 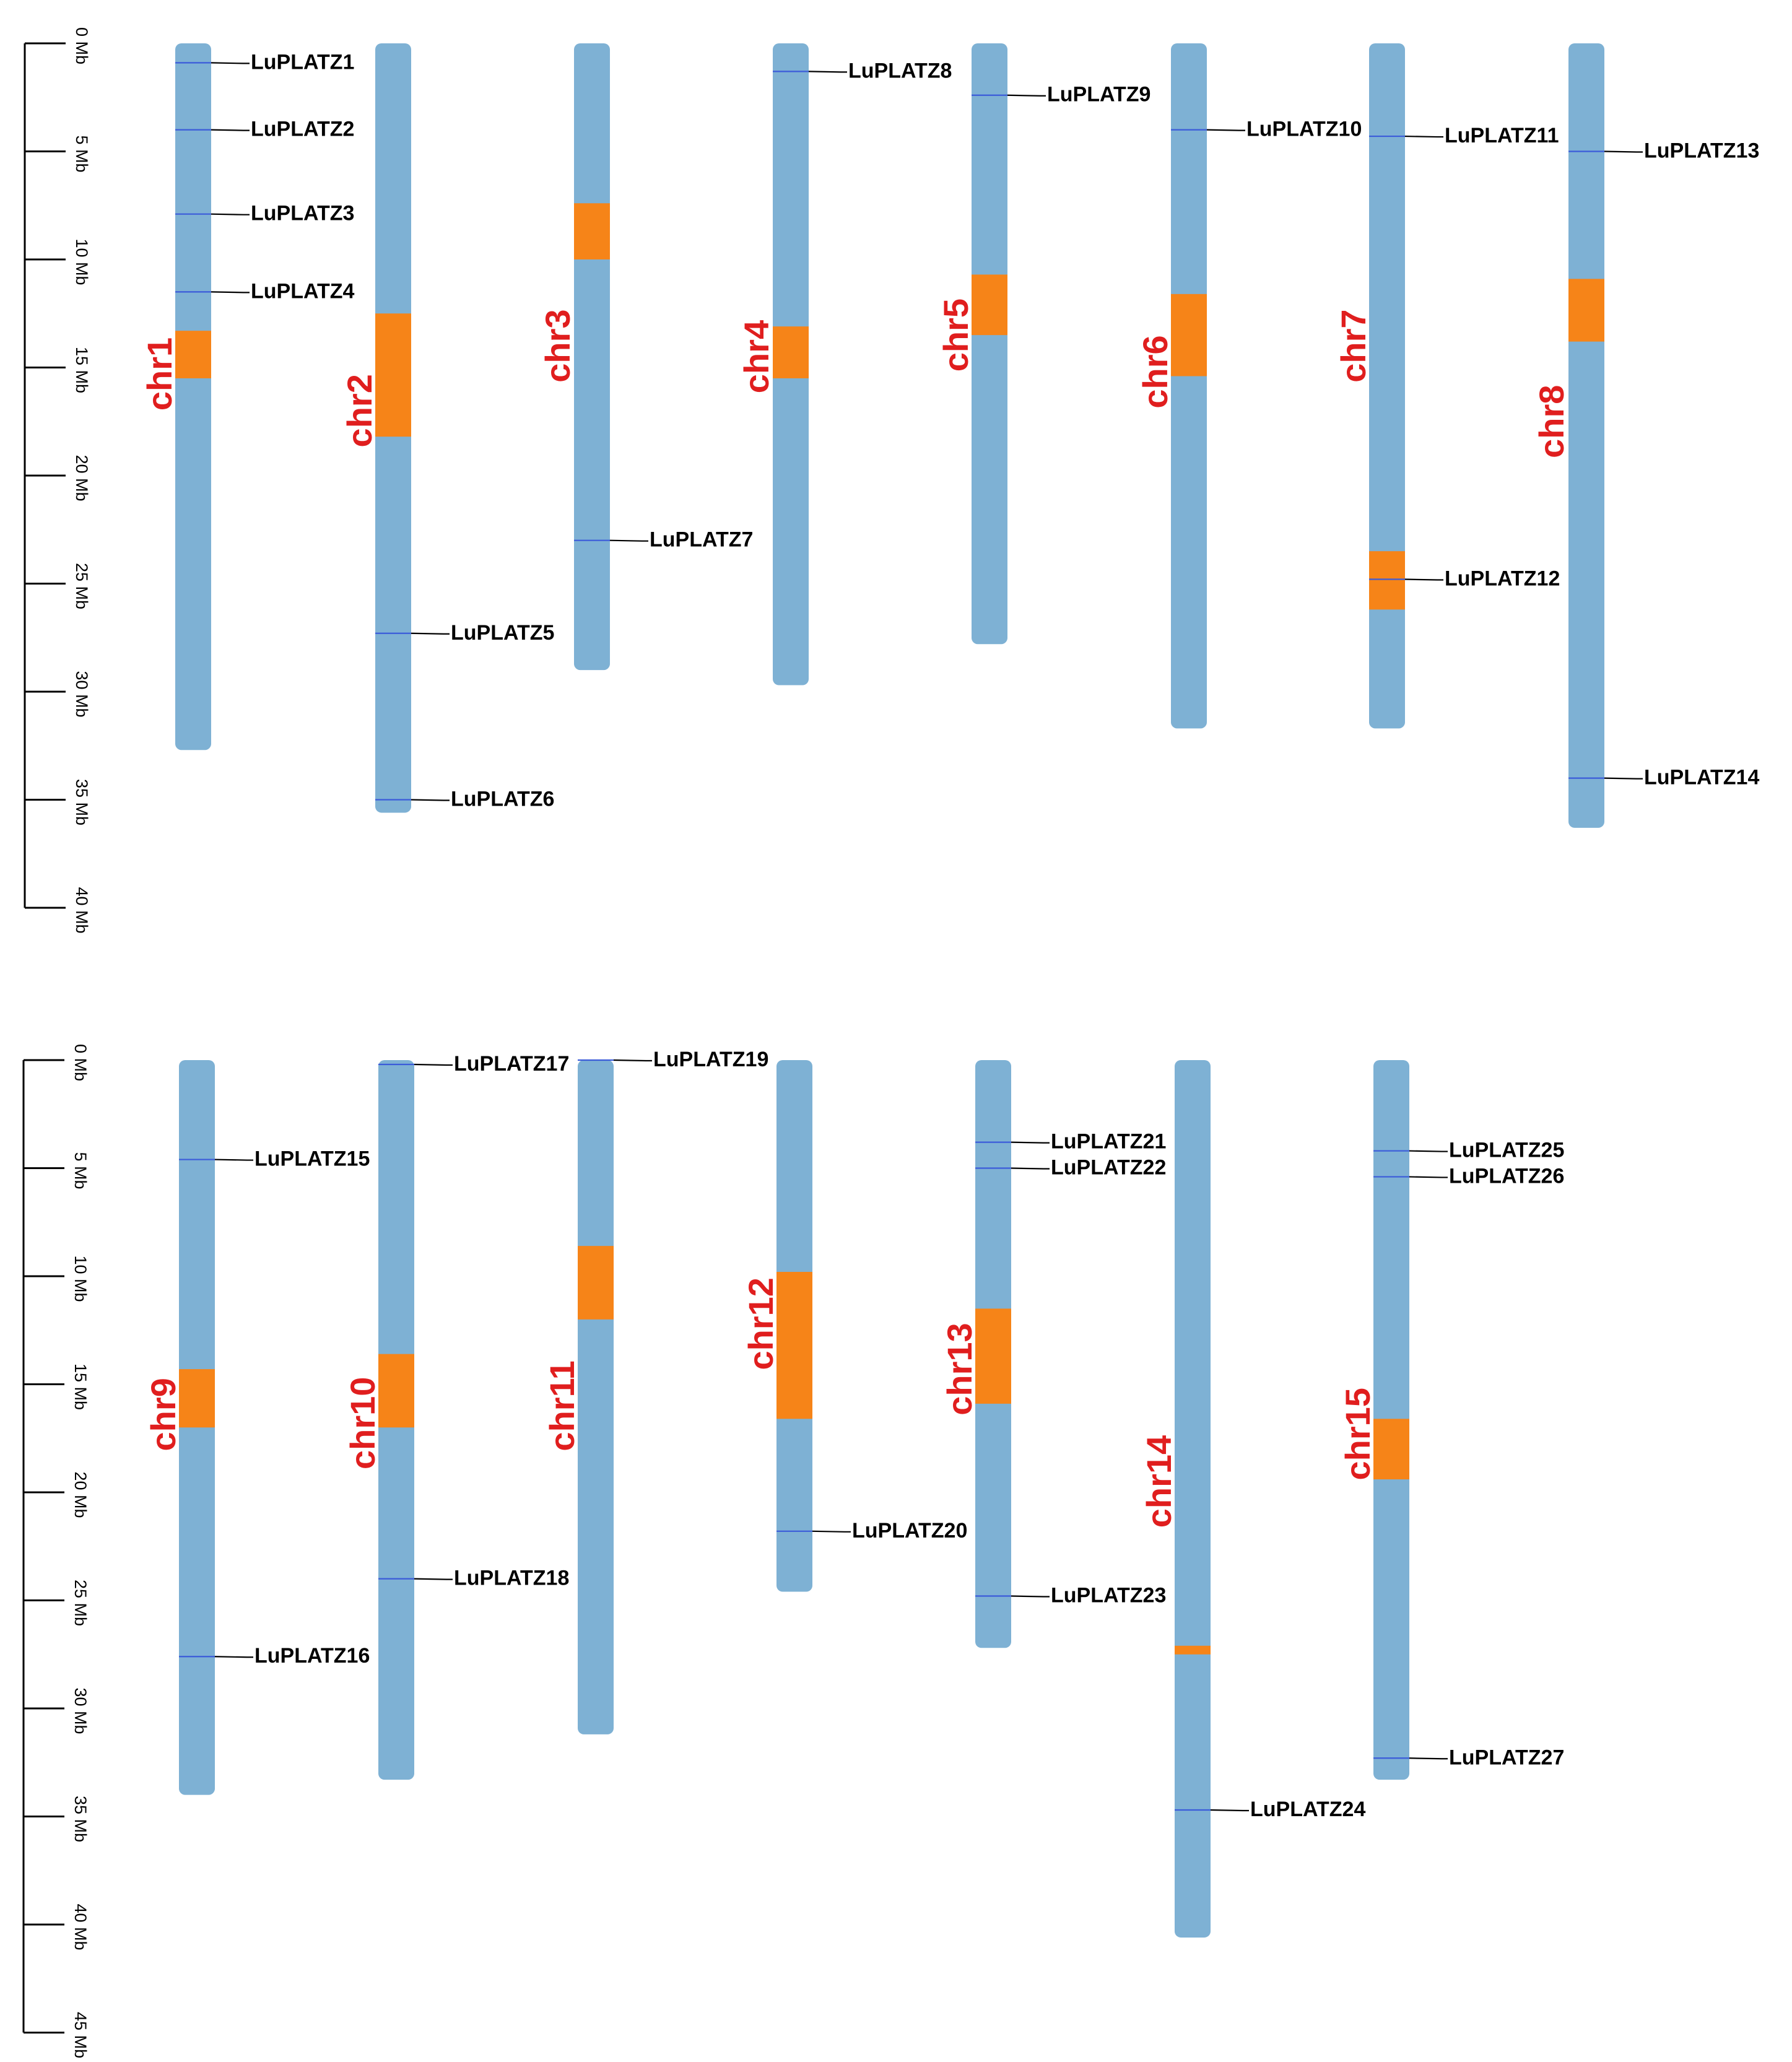 What do you see at coordinates (645, 357) in the screenshot?
I see `chromosome-chr3: chr3 LuPLATZ7` at bounding box center [645, 357].